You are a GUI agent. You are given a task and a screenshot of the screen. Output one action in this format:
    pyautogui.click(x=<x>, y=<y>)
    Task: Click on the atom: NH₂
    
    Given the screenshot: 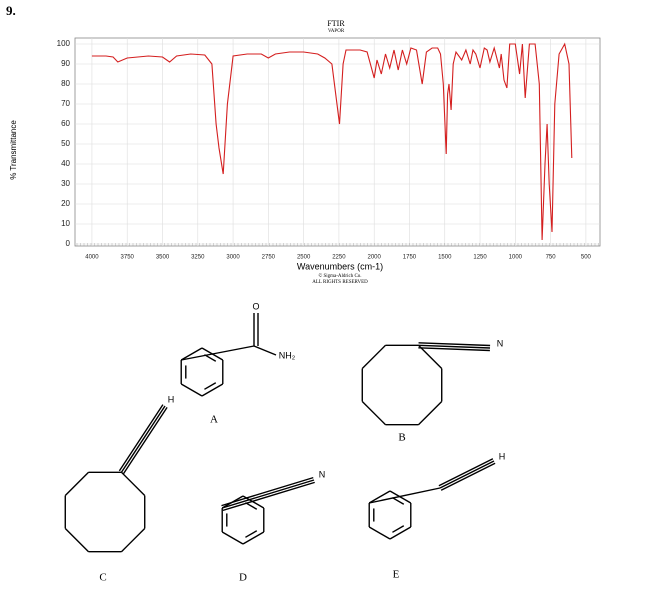 What is the action you would take?
    pyautogui.click(x=287, y=355)
    